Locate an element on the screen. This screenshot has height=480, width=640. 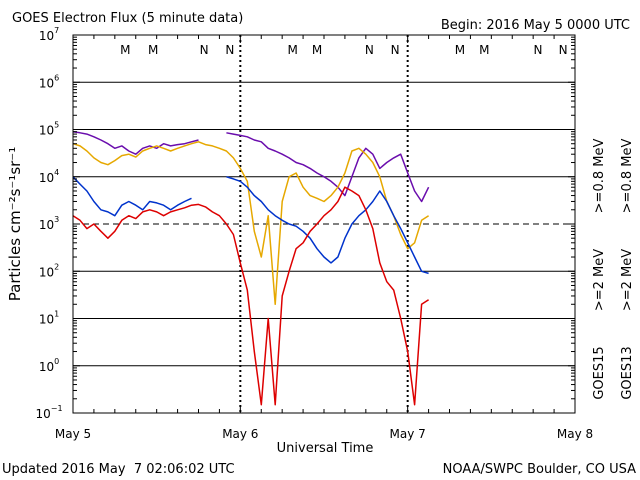
legend-goes15-2mev: >=2 MeV is located at coordinates (599, 280).